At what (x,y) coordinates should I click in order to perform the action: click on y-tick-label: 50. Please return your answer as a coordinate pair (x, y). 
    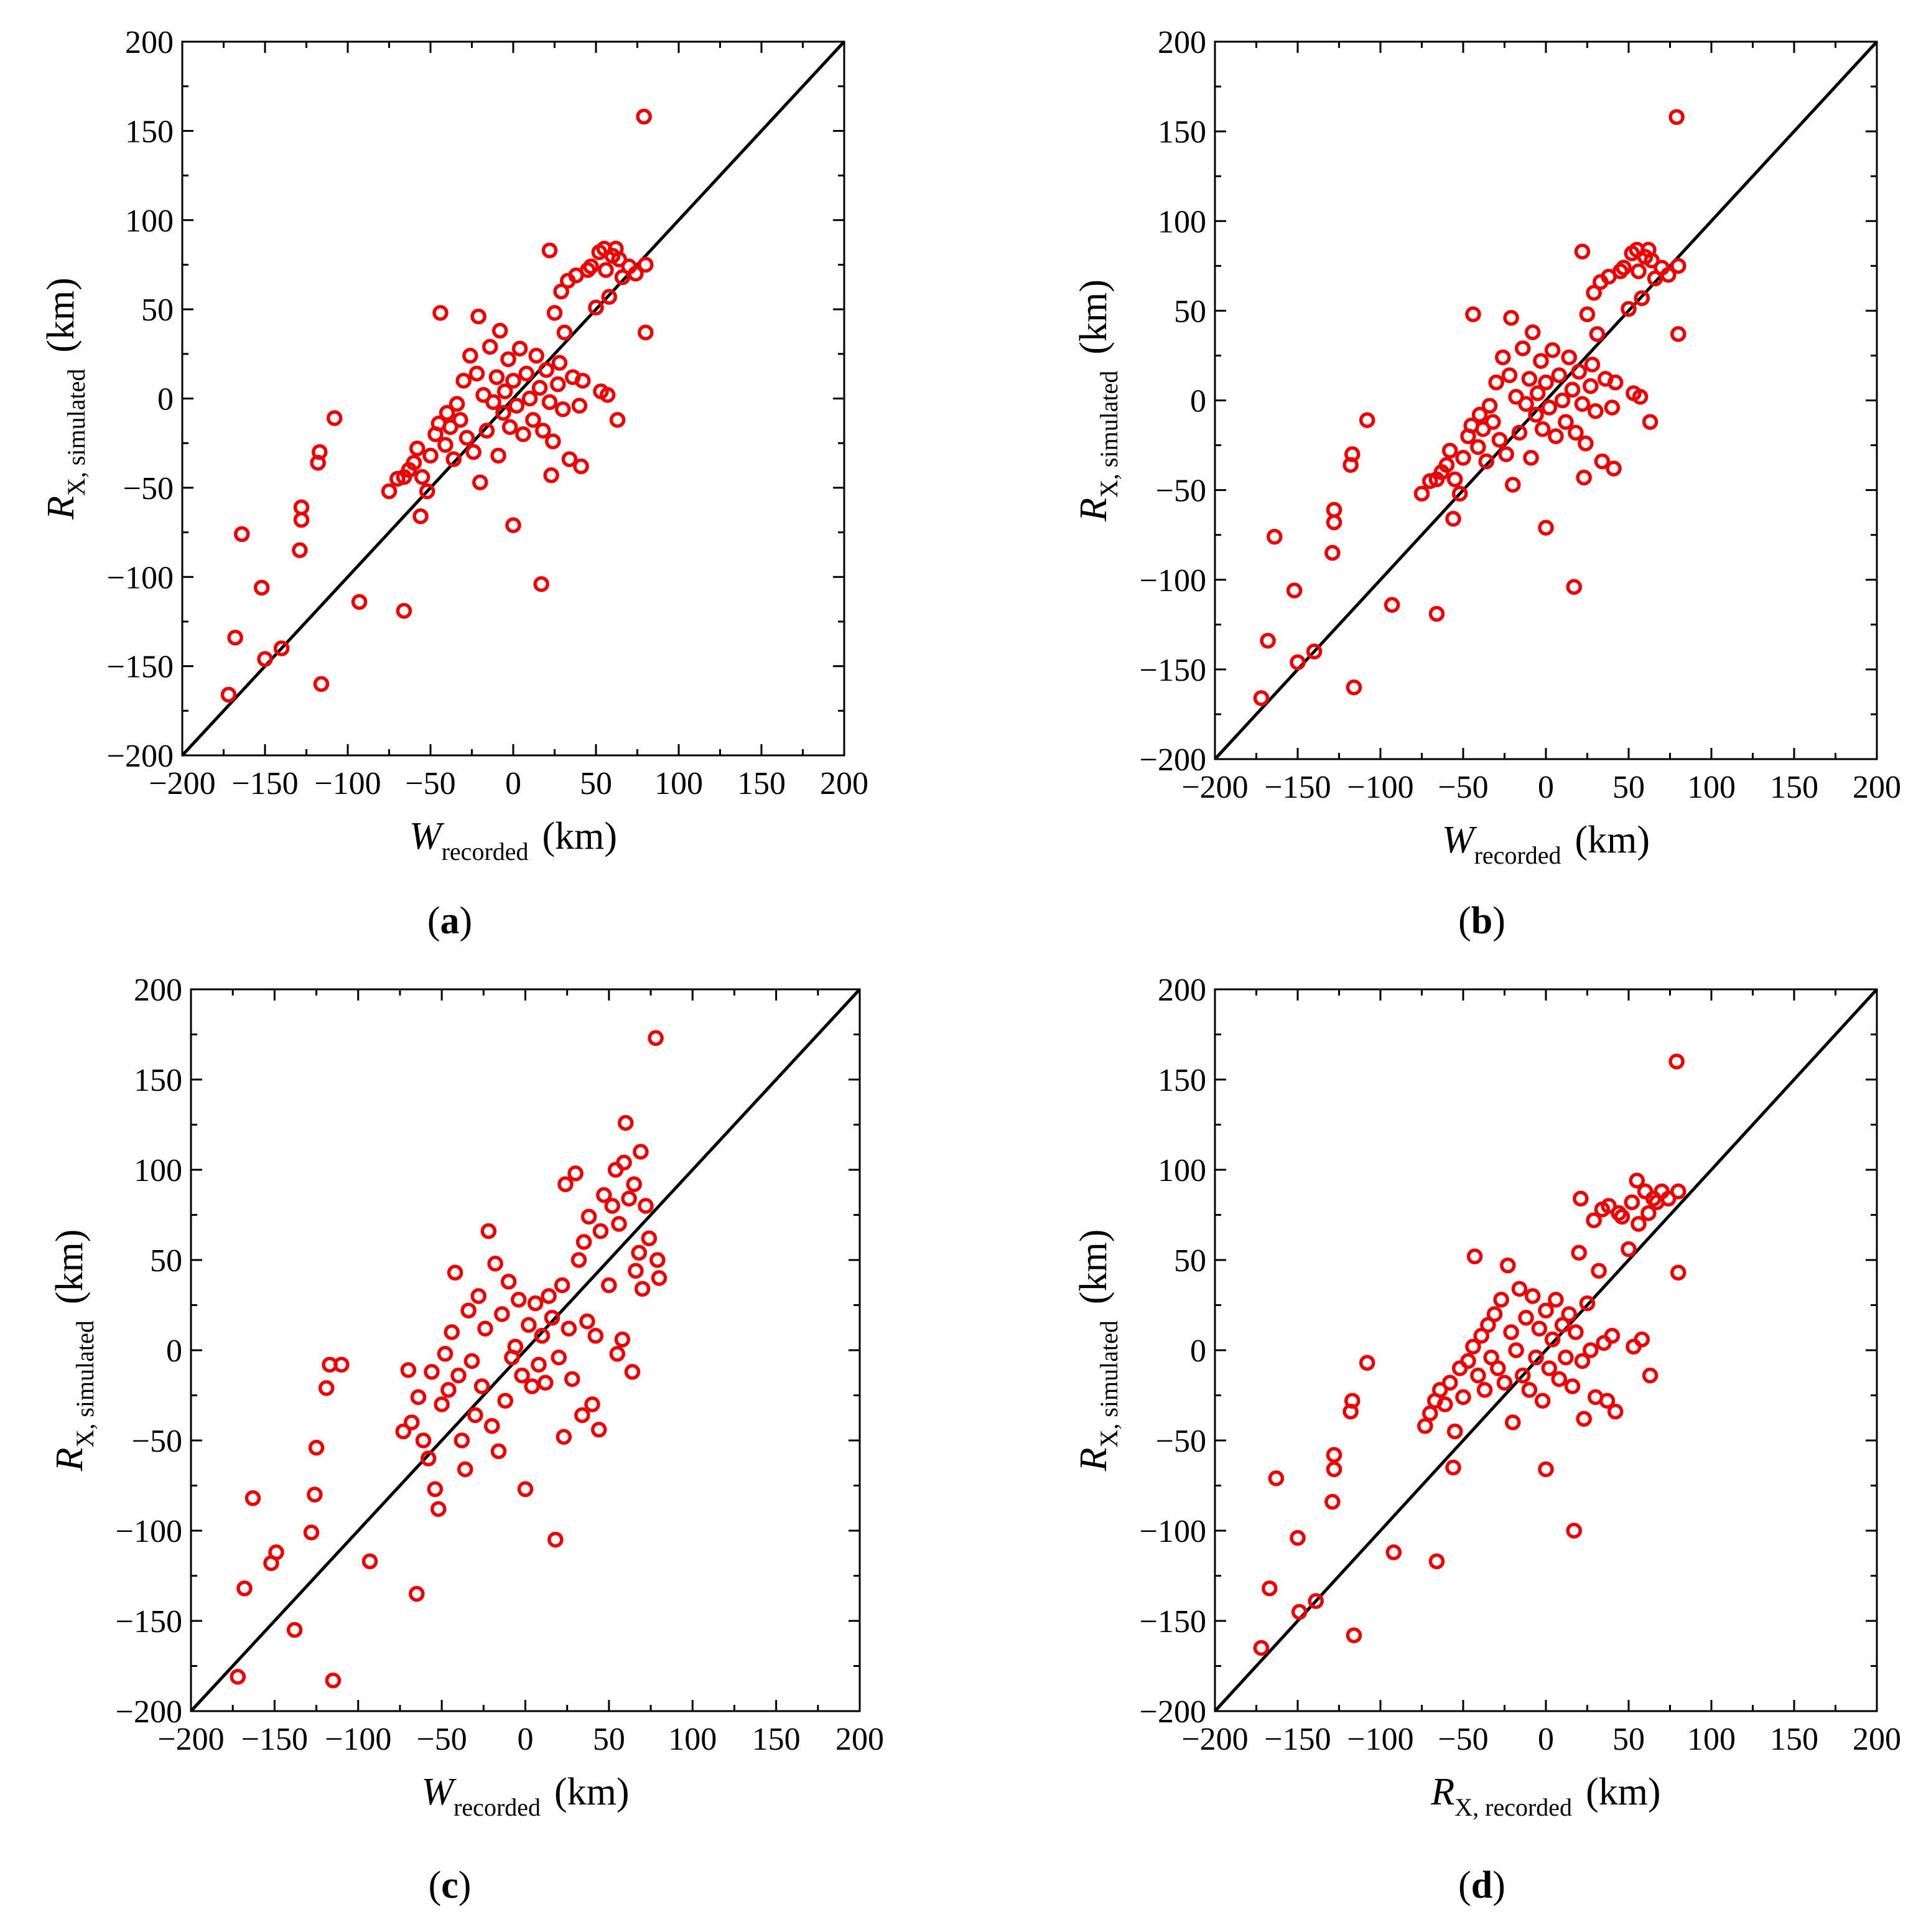
    Looking at the image, I should click on (1190, 311).